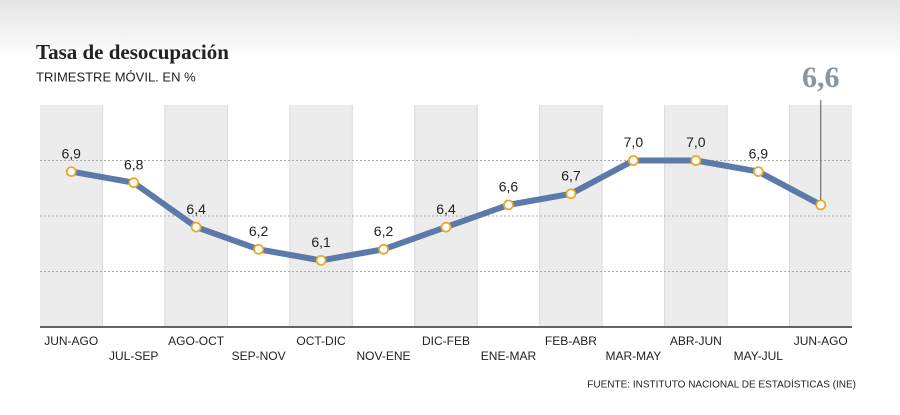  I want to click on x-tick-label: SEP-NOV, so click(259, 356).